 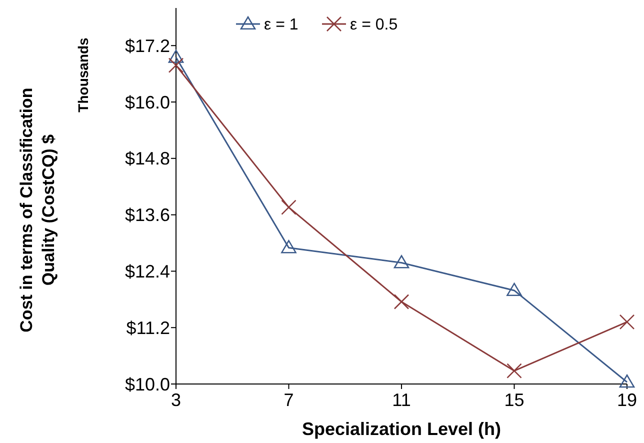 I want to click on y-tick-label: $10.0, so click(x=147, y=384).